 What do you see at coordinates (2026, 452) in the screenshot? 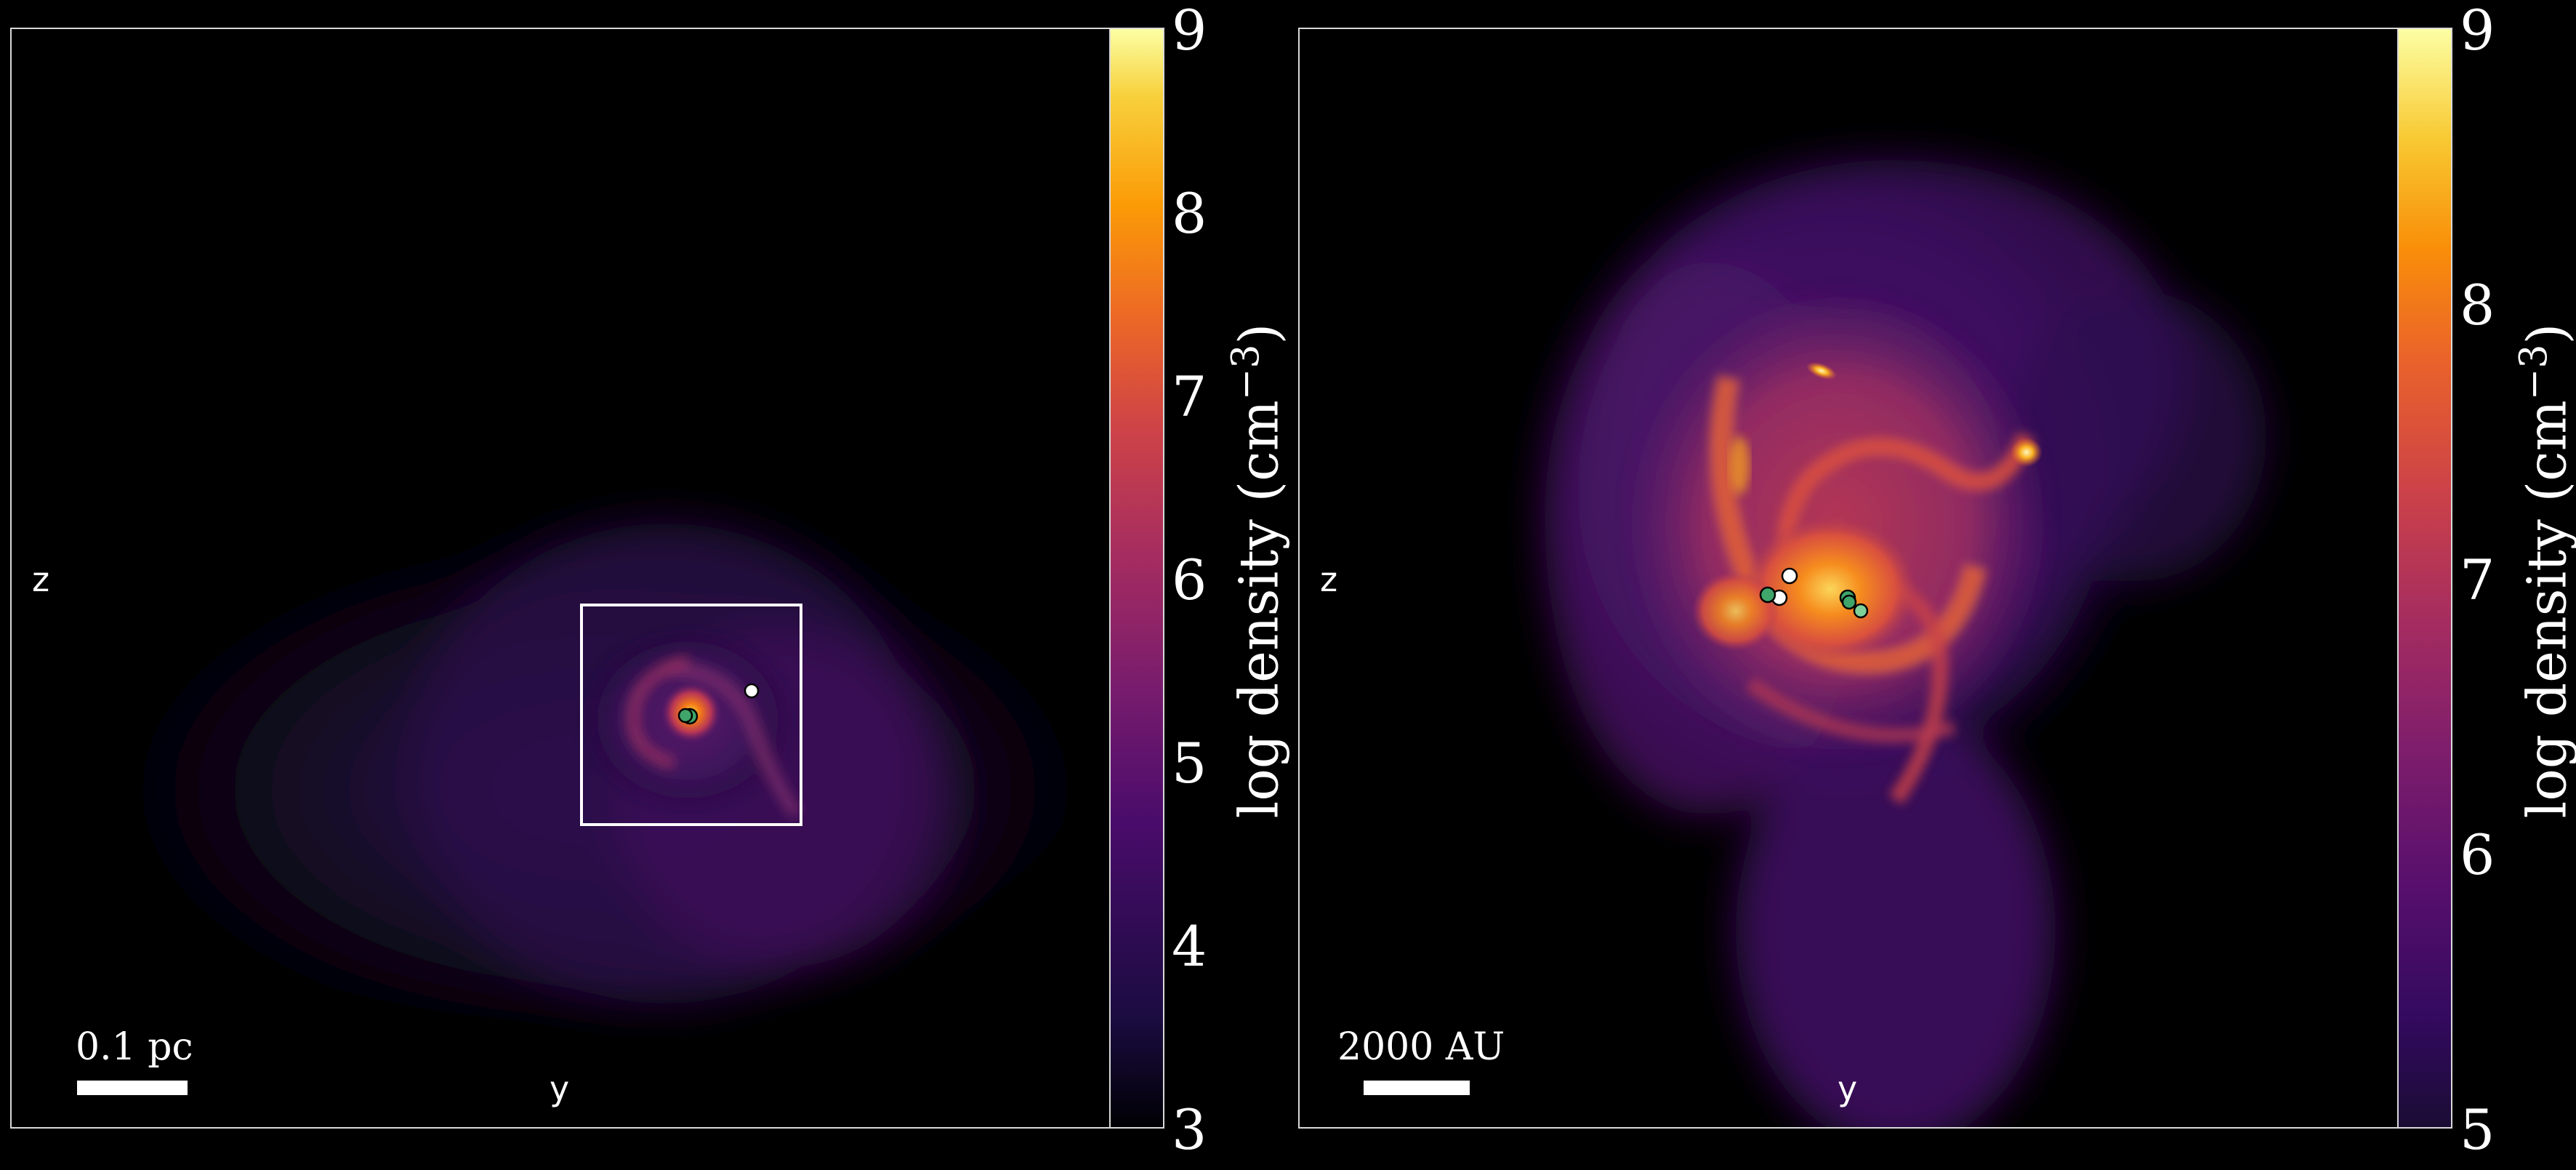
I see `clump-right` at bounding box center [2026, 452].